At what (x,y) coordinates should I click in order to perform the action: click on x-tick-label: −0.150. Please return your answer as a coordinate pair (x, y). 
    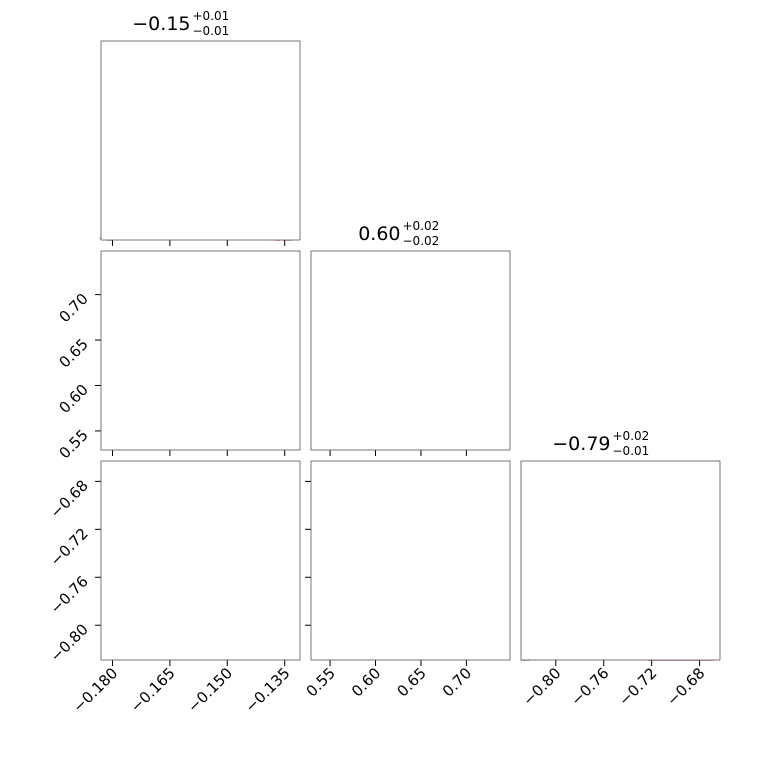
    Looking at the image, I should click on (210, 690).